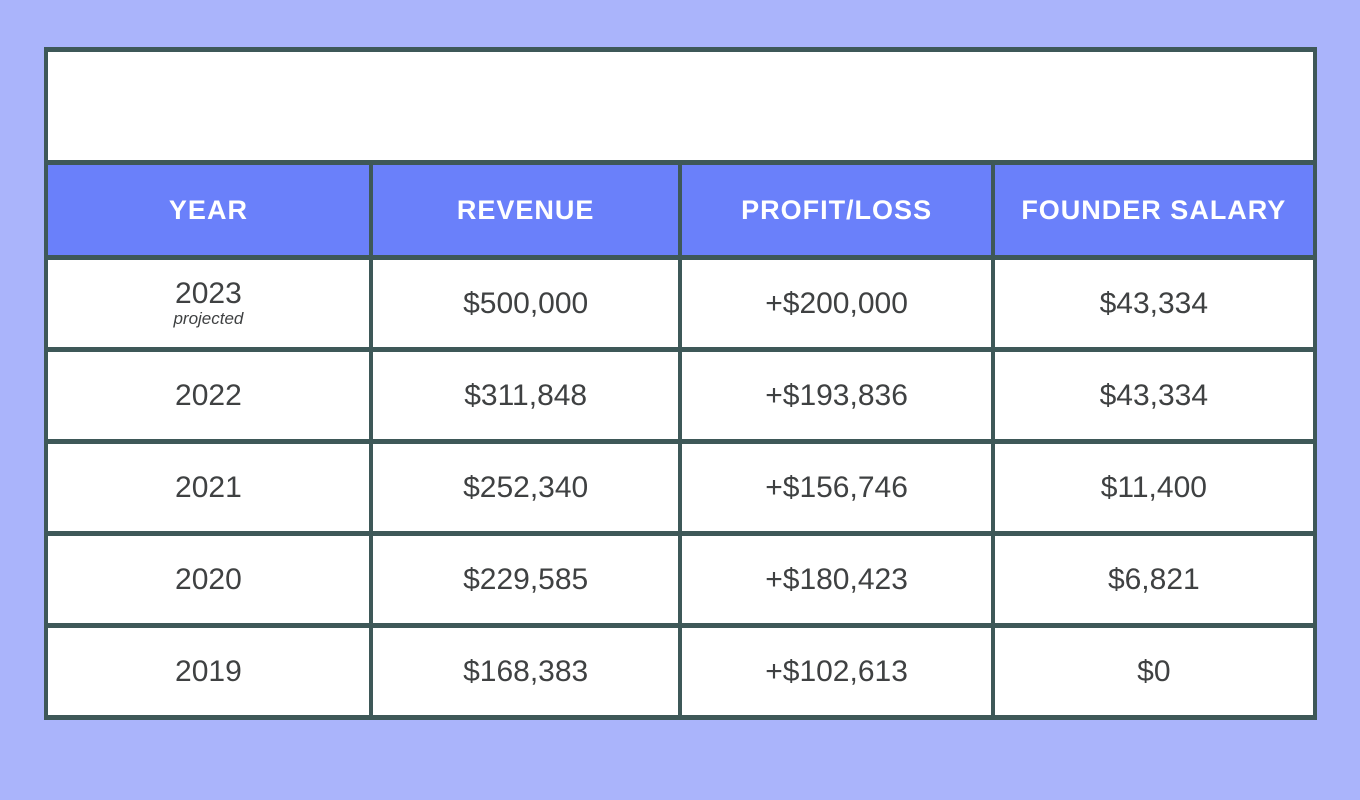  Describe the element at coordinates (836, 303) in the screenshot. I see `cell-profit-loss: +$200,000` at that location.